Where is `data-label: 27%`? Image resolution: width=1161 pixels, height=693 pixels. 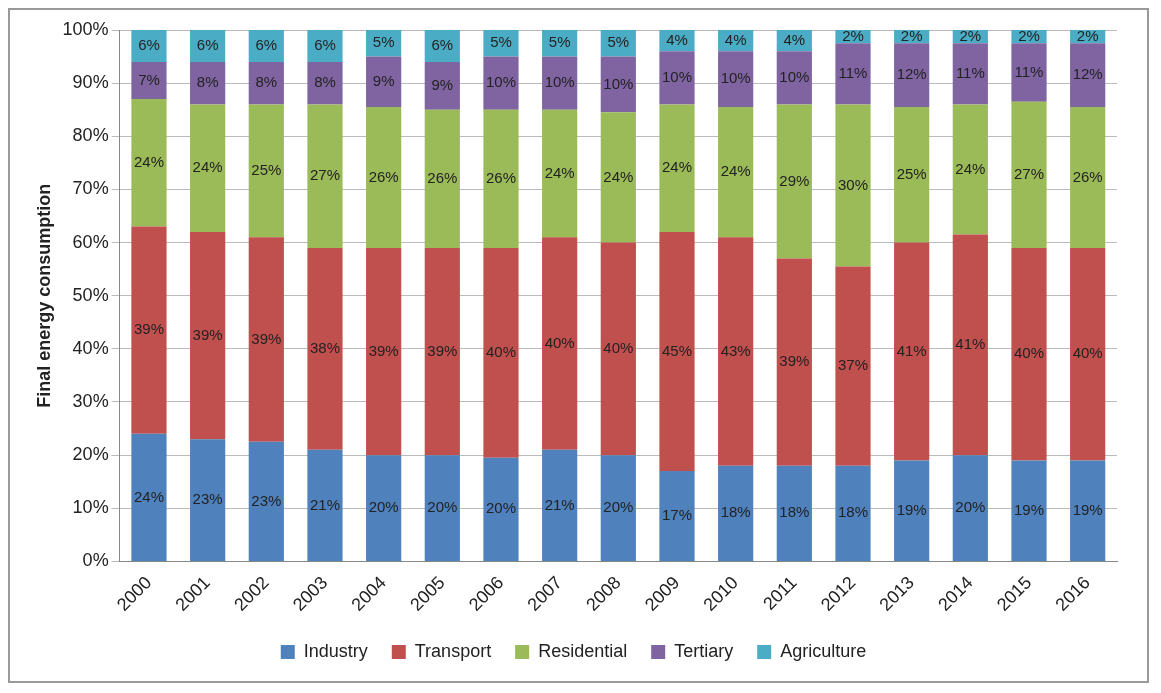
data-label: 27% is located at coordinates (324, 175).